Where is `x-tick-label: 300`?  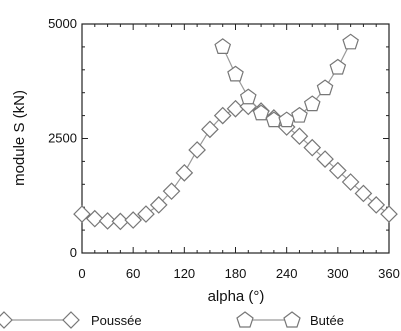 x-tick-label: 300 is located at coordinates (338, 273).